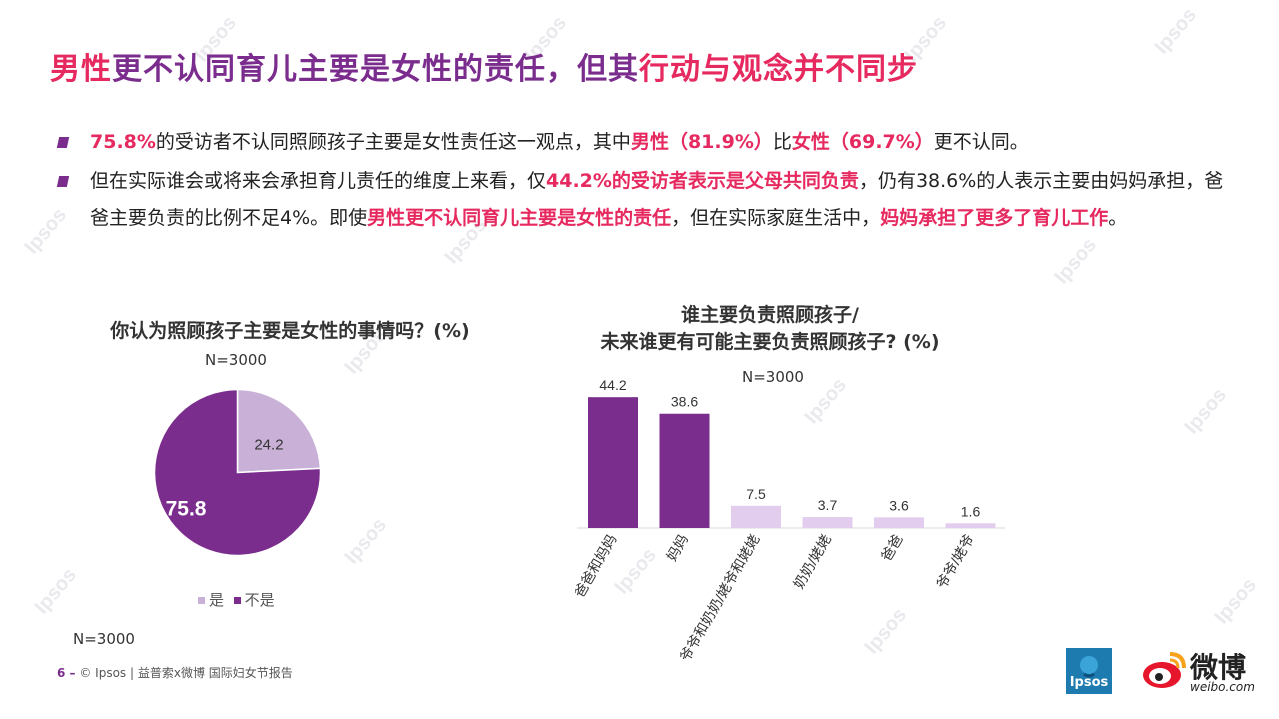  What do you see at coordinates (519, 218) in the screenshot?
I see `bullet-text-segment: 男性更不认同育儿主要是女性的责任` at bounding box center [519, 218].